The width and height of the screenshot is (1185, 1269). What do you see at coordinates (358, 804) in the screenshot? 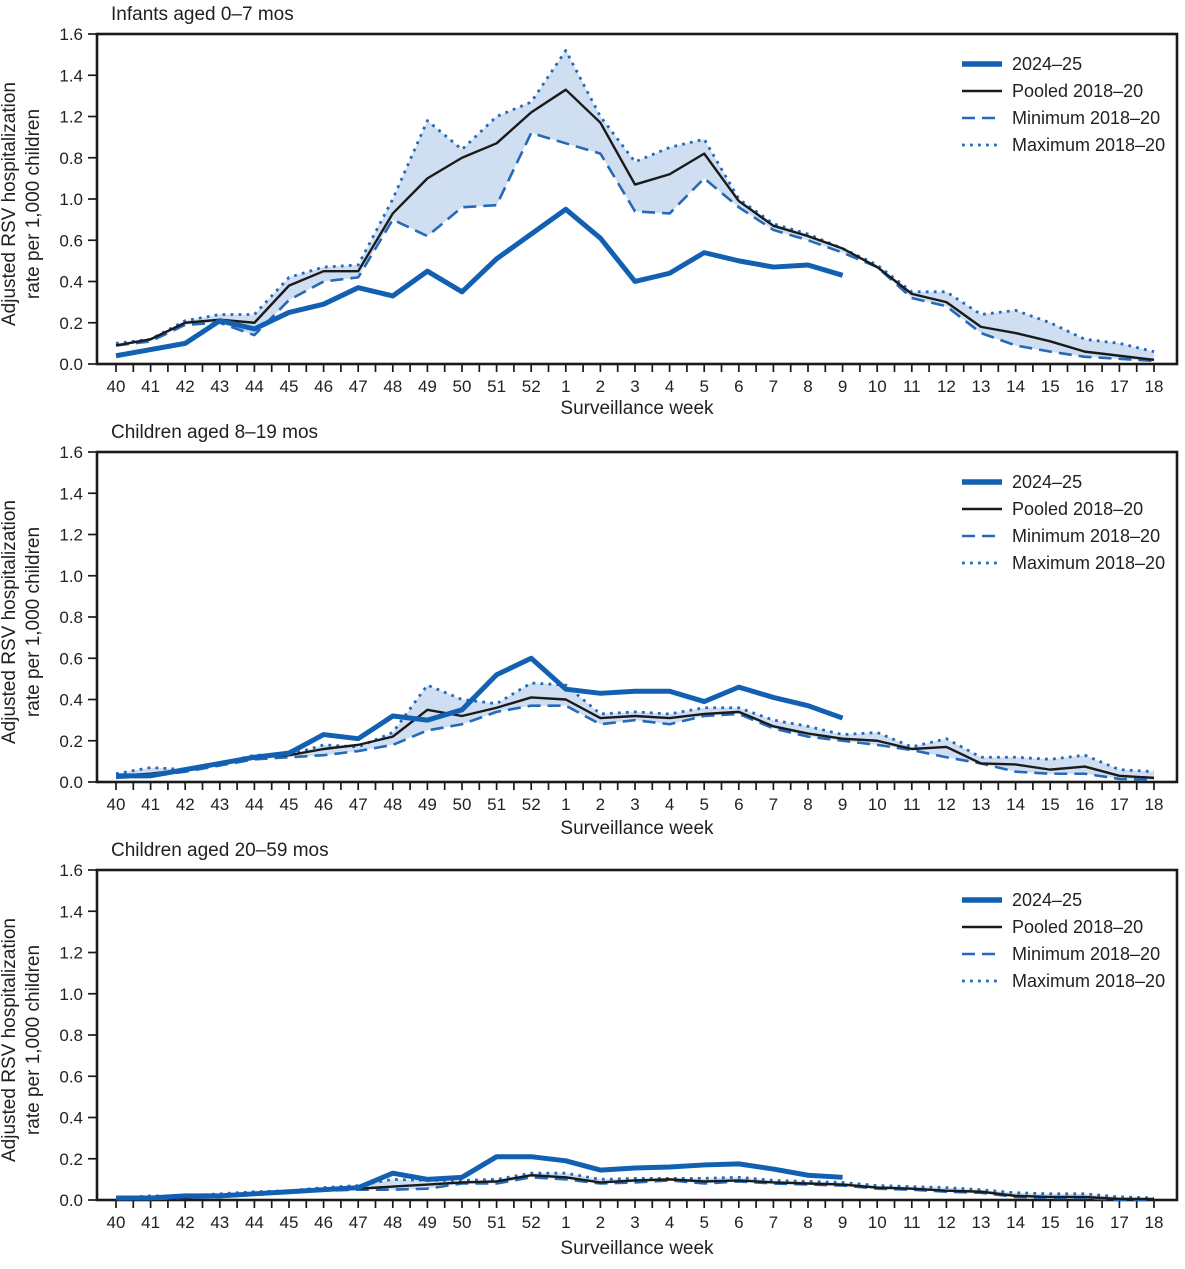
I see `x-tick-label: 47` at bounding box center [358, 804].